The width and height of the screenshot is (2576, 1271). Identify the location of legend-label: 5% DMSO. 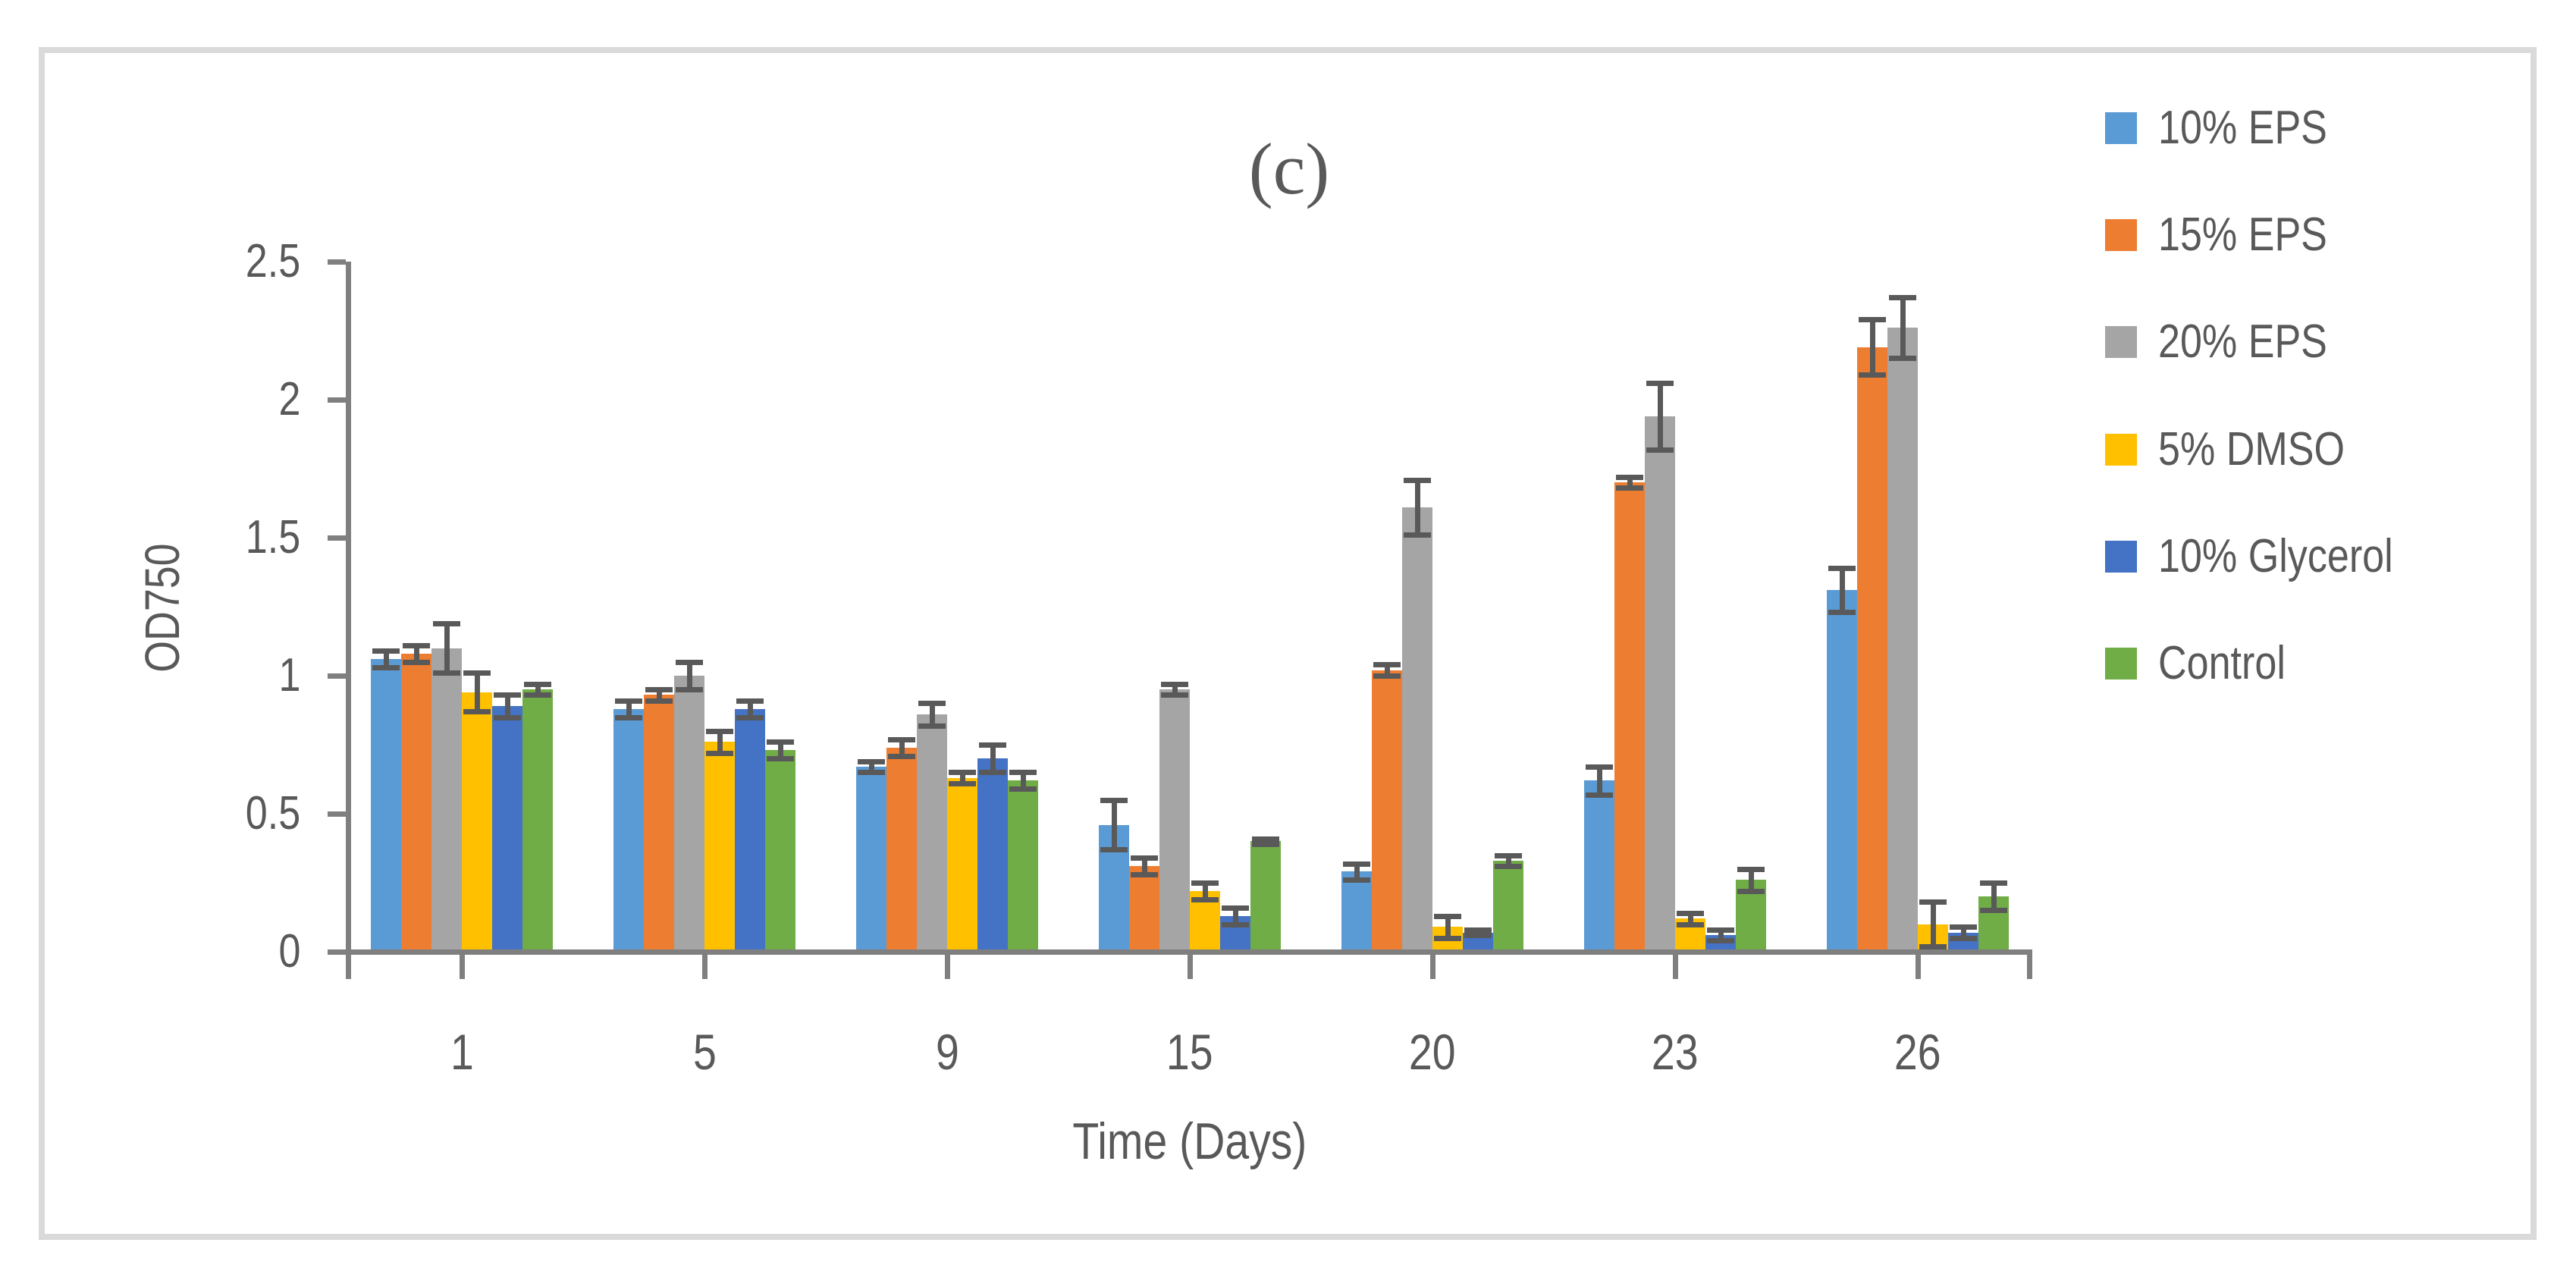
(2367, 450).